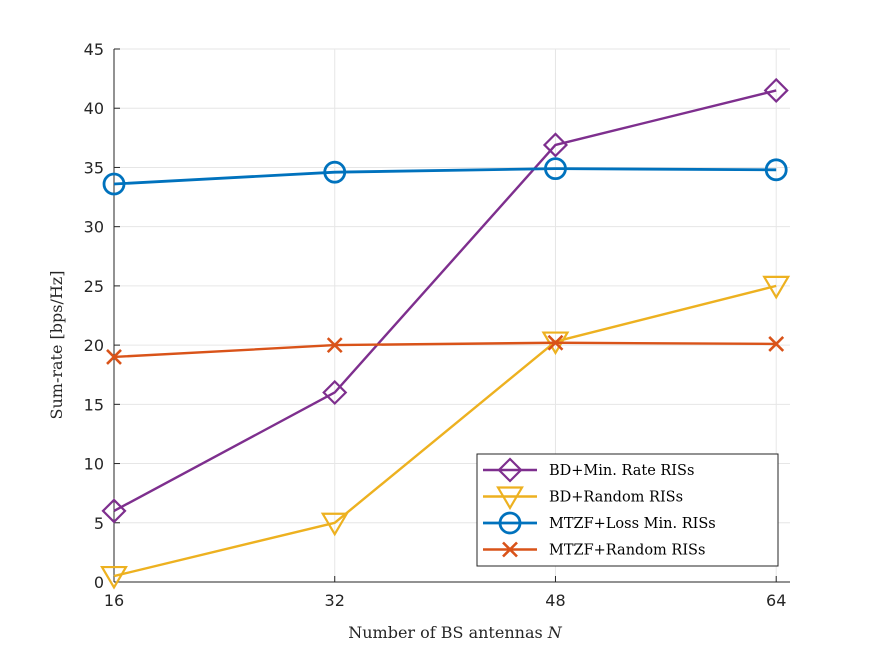  What do you see at coordinates (335, 600) in the screenshot?
I see `x-tick-label: 32` at bounding box center [335, 600].